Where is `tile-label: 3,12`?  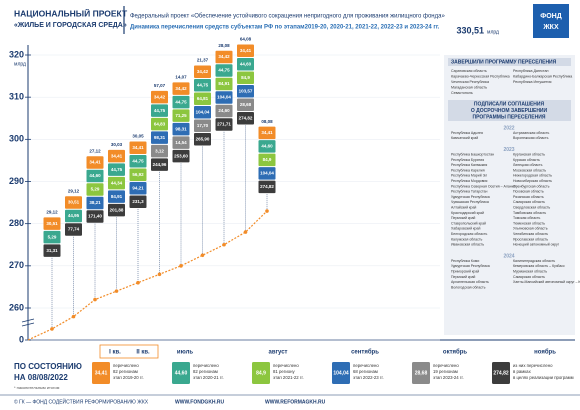
tile-label: 3,12 is located at coordinates (159, 150).